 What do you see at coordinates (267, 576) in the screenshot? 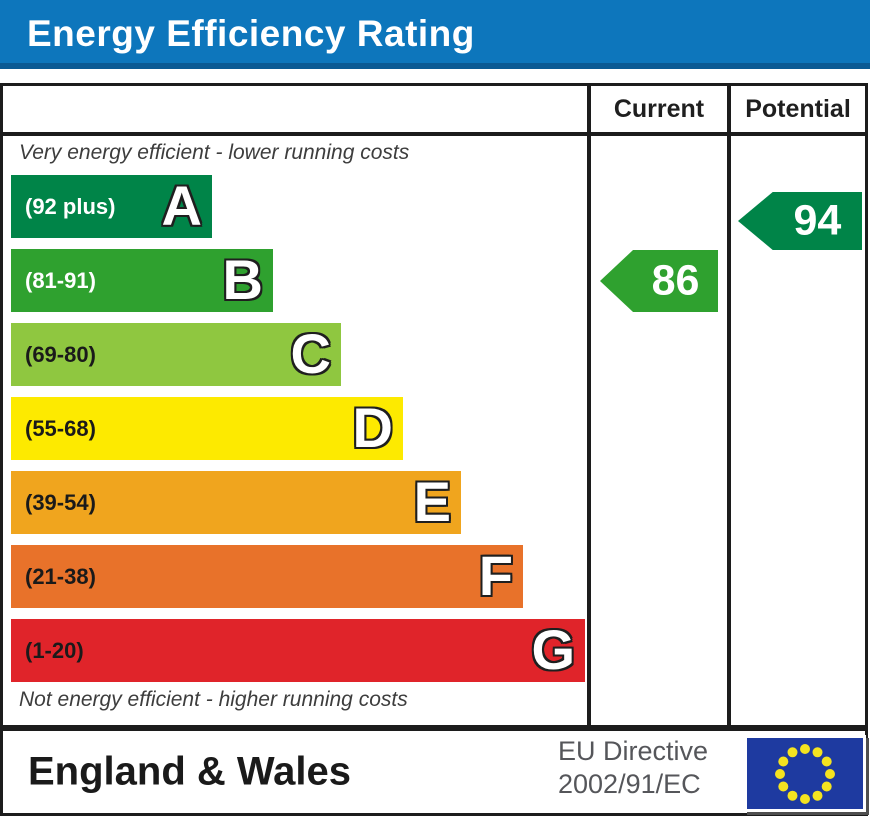
I see `band-f-bar: (21-38) F` at bounding box center [267, 576].